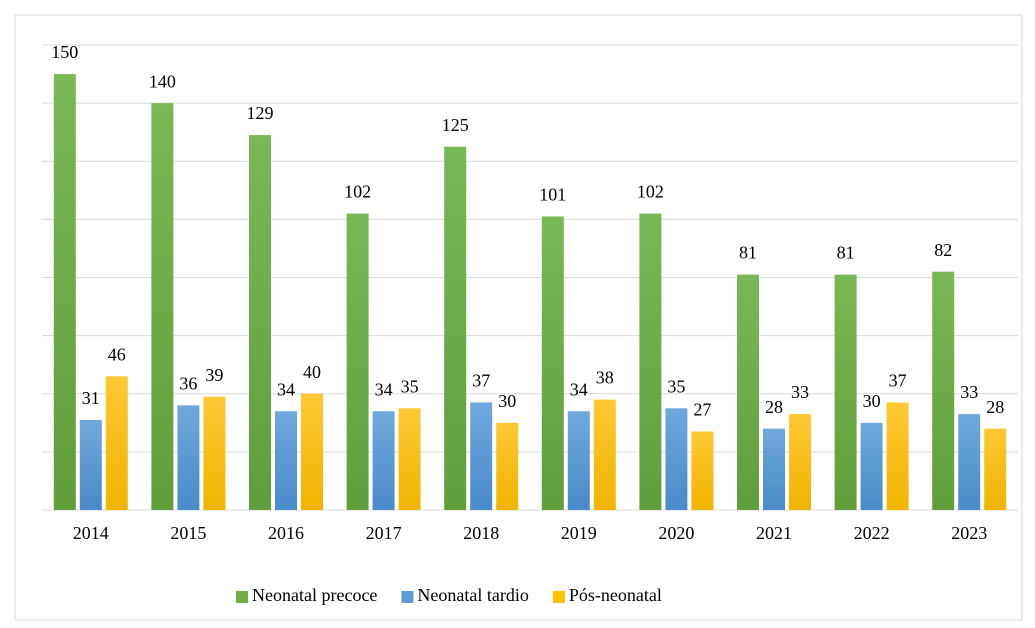  What do you see at coordinates (455, 125) in the screenshot?
I see `data-label: 125` at bounding box center [455, 125].